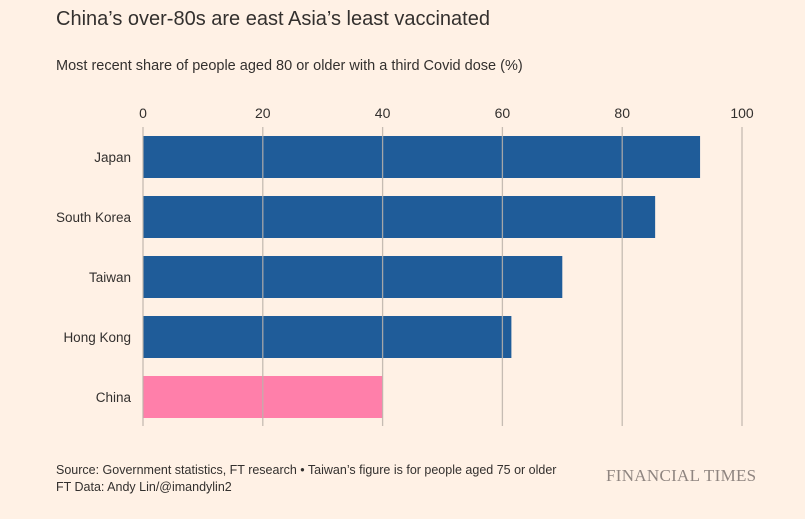 The image size is (805, 519). What do you see at coordinates (263, 113) in the screenshot?
I see `tick-label: 20` at bounding box center [263, 113].